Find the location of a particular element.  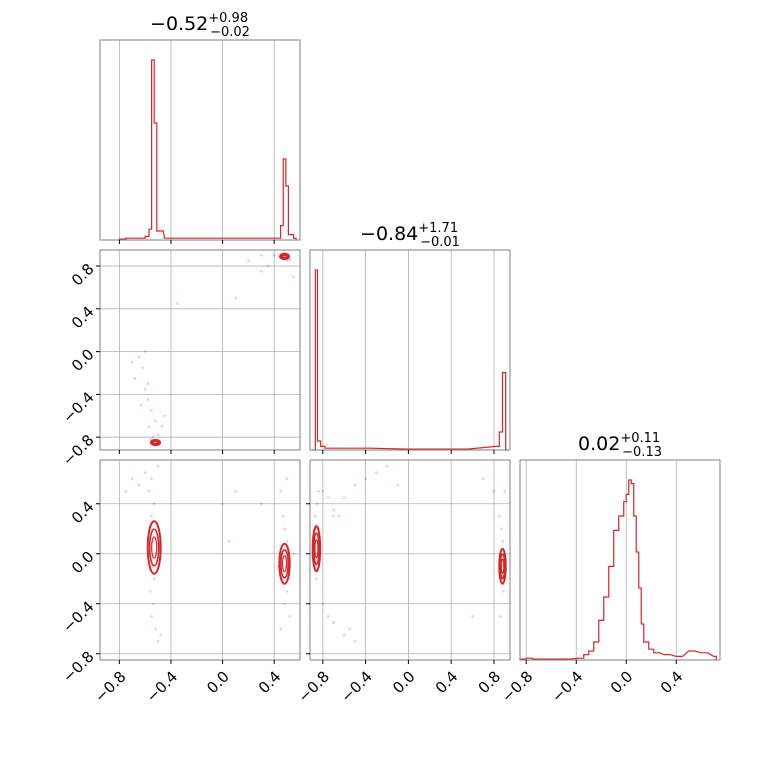

param-title-1: −0.84+1.71 −0.01 is located at coordinates (410, 235).